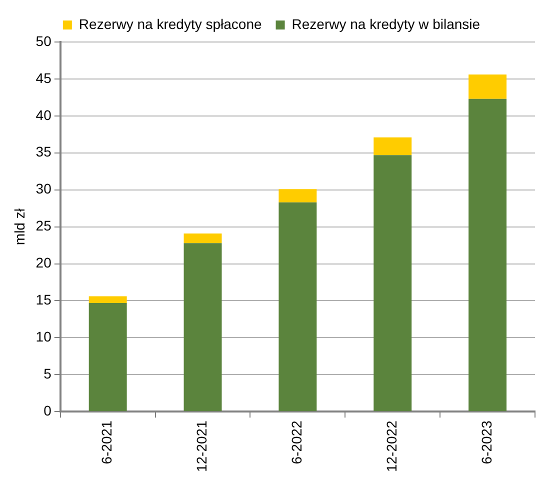 The image size is (555, 479). Describe the element at coordinates (391, 446) in the screenshot. I see `x-tick-label: 12-2022` at that location.